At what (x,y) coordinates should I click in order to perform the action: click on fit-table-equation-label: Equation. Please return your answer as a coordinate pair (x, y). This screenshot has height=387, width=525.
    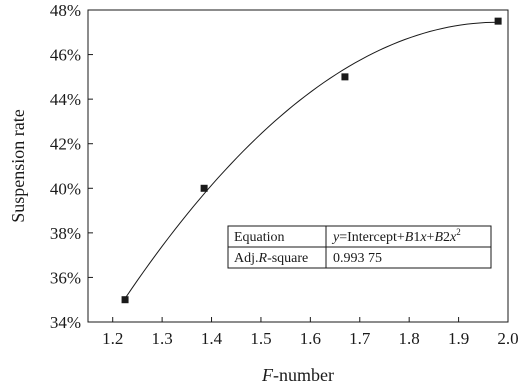
    Looking at the image, I should click on (259, 237).